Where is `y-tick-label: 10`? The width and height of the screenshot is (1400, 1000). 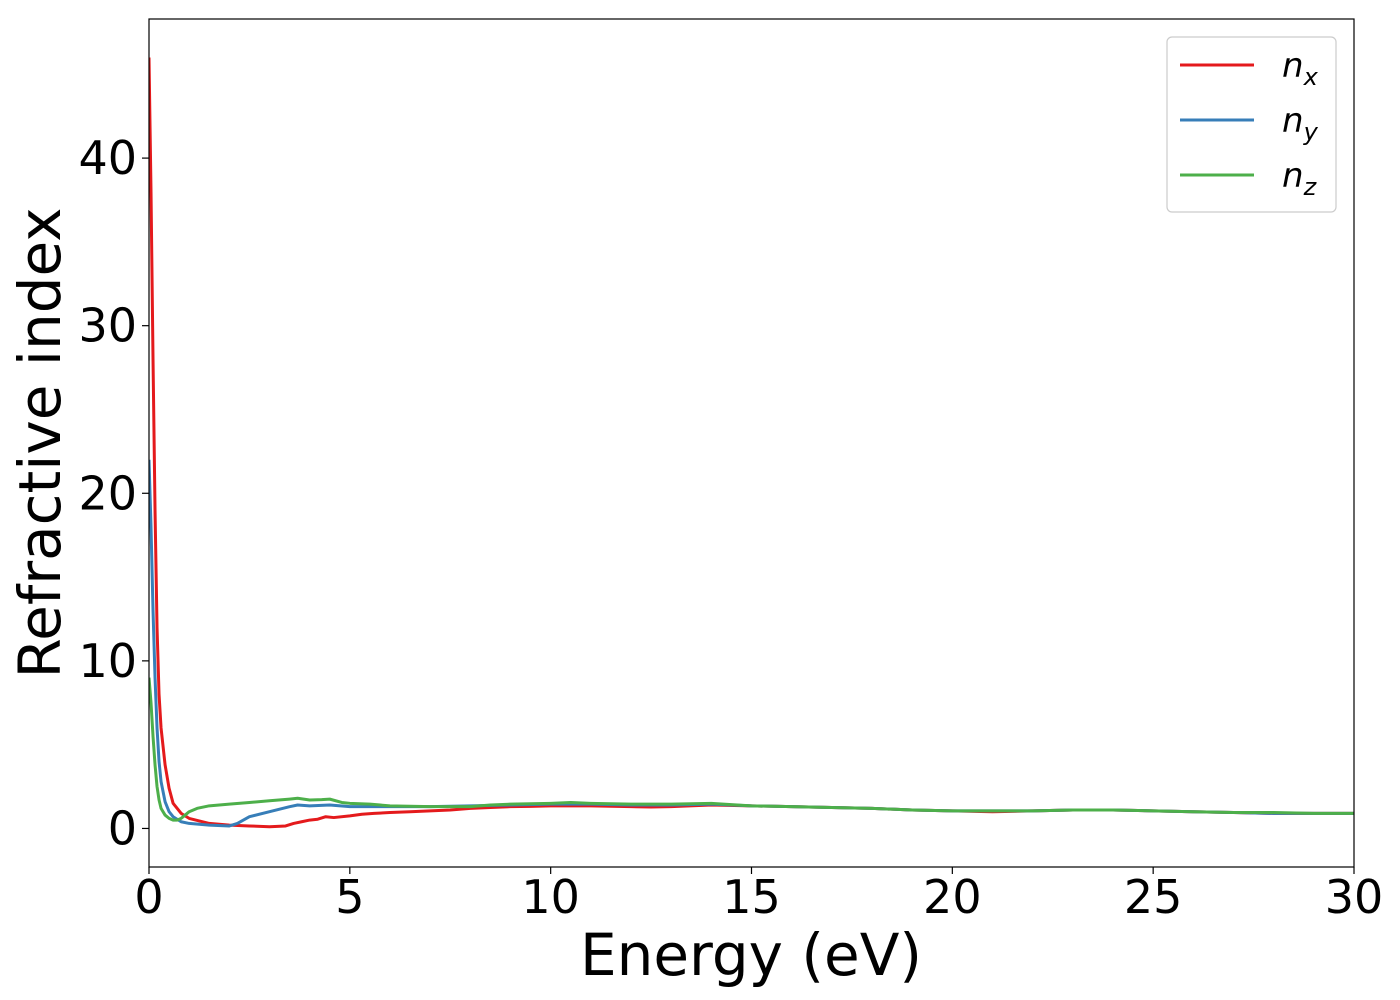 y-tick-label: 10 is located at coordinates (107, 661).